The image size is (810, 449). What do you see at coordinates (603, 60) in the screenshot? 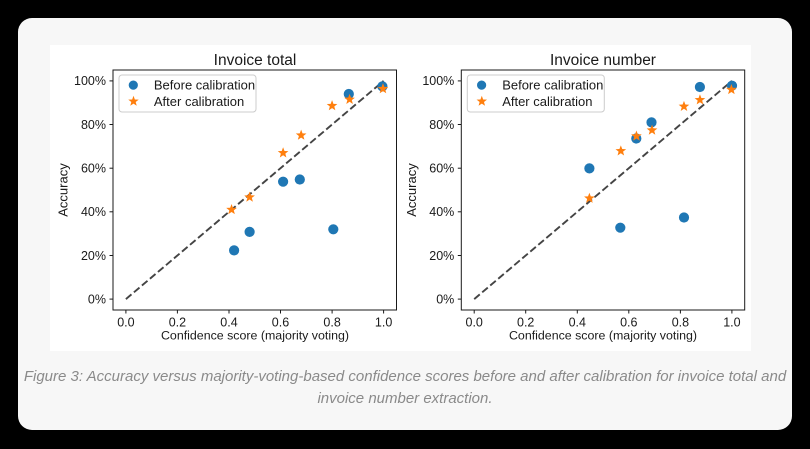
I see `svg-text: Invoice number` at bounding box center [603, 60].